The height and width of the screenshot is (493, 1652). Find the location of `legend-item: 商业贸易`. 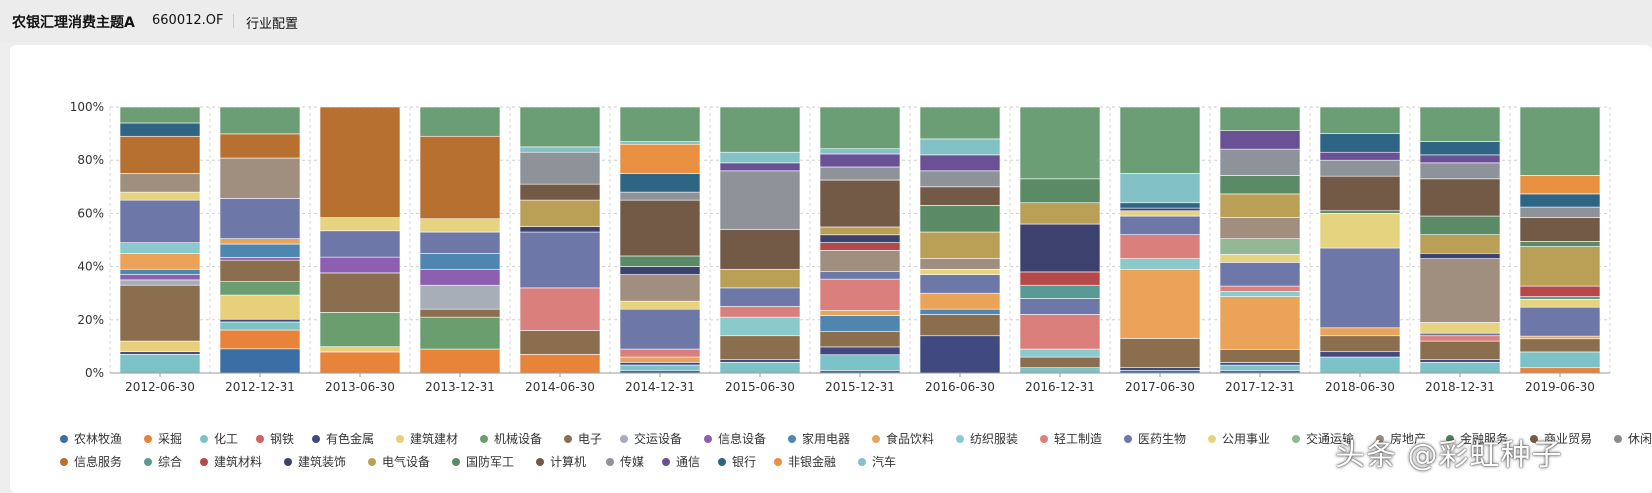

legend-item: 商业贸易 is located at coordinates (1568, 438).